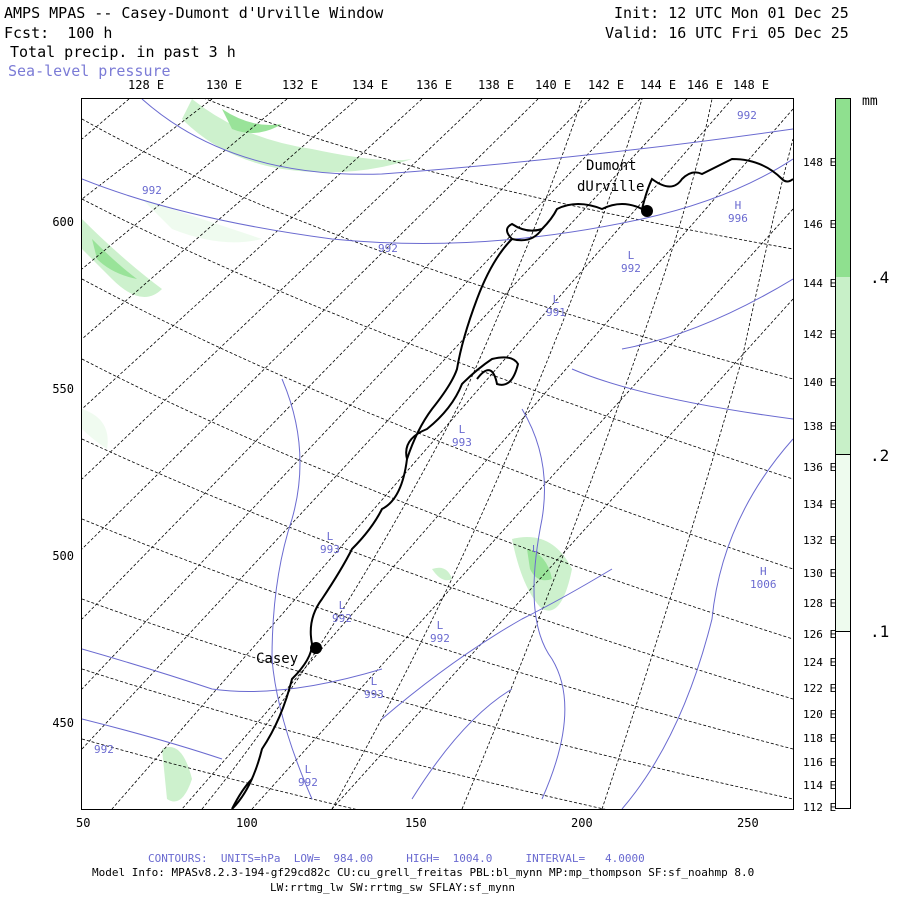 The image size is (900, 900). What do you see at coordinates (843, 366) in the screenshot?
I see `colorbar-segment-mid` at bounding box center [843, 366].